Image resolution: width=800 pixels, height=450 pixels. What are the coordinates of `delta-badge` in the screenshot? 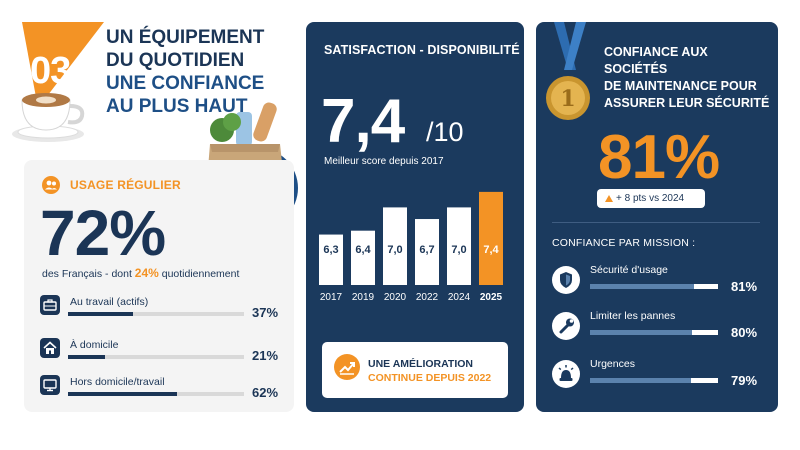 It's located at (651, 198).